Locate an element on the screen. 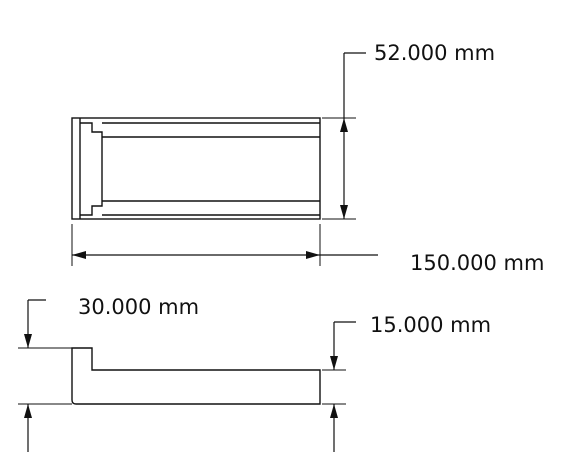 Image resolution: width=580 pixels, height=472 pixels. top-view is located at coordinates (196, 168).